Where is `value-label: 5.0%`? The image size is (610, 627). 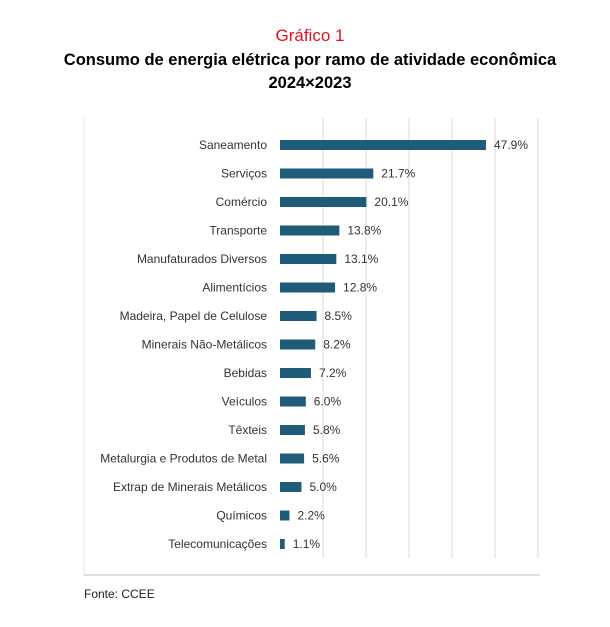 value-label: 5.0% is located at coordinates (324, 487).